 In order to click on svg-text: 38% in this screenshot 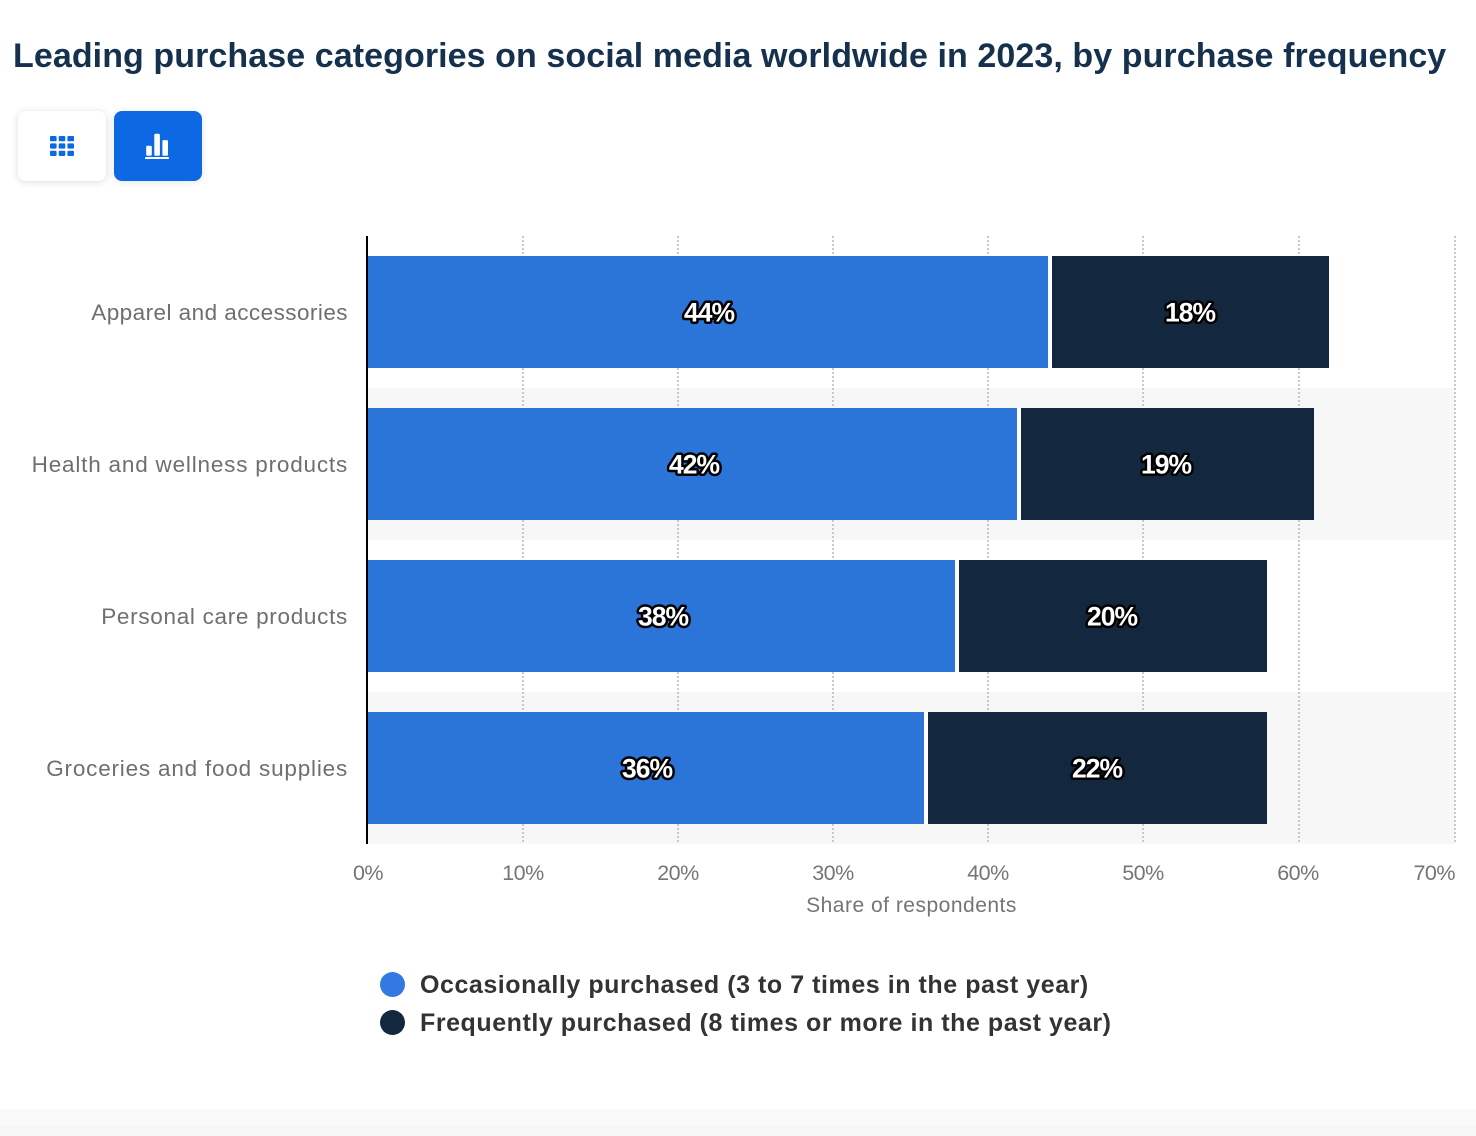, I will do `click(663, 617)`.